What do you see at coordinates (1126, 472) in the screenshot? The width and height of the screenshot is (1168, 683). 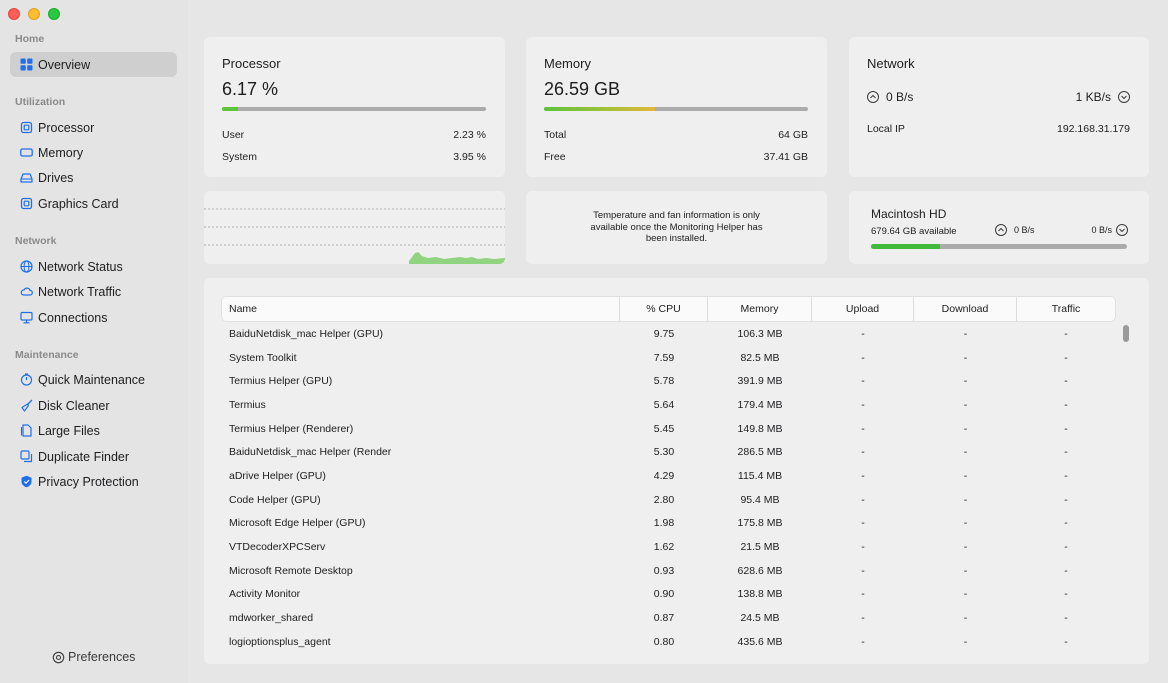 I see `table-scrollbar` at bounding box center [1126, 472].